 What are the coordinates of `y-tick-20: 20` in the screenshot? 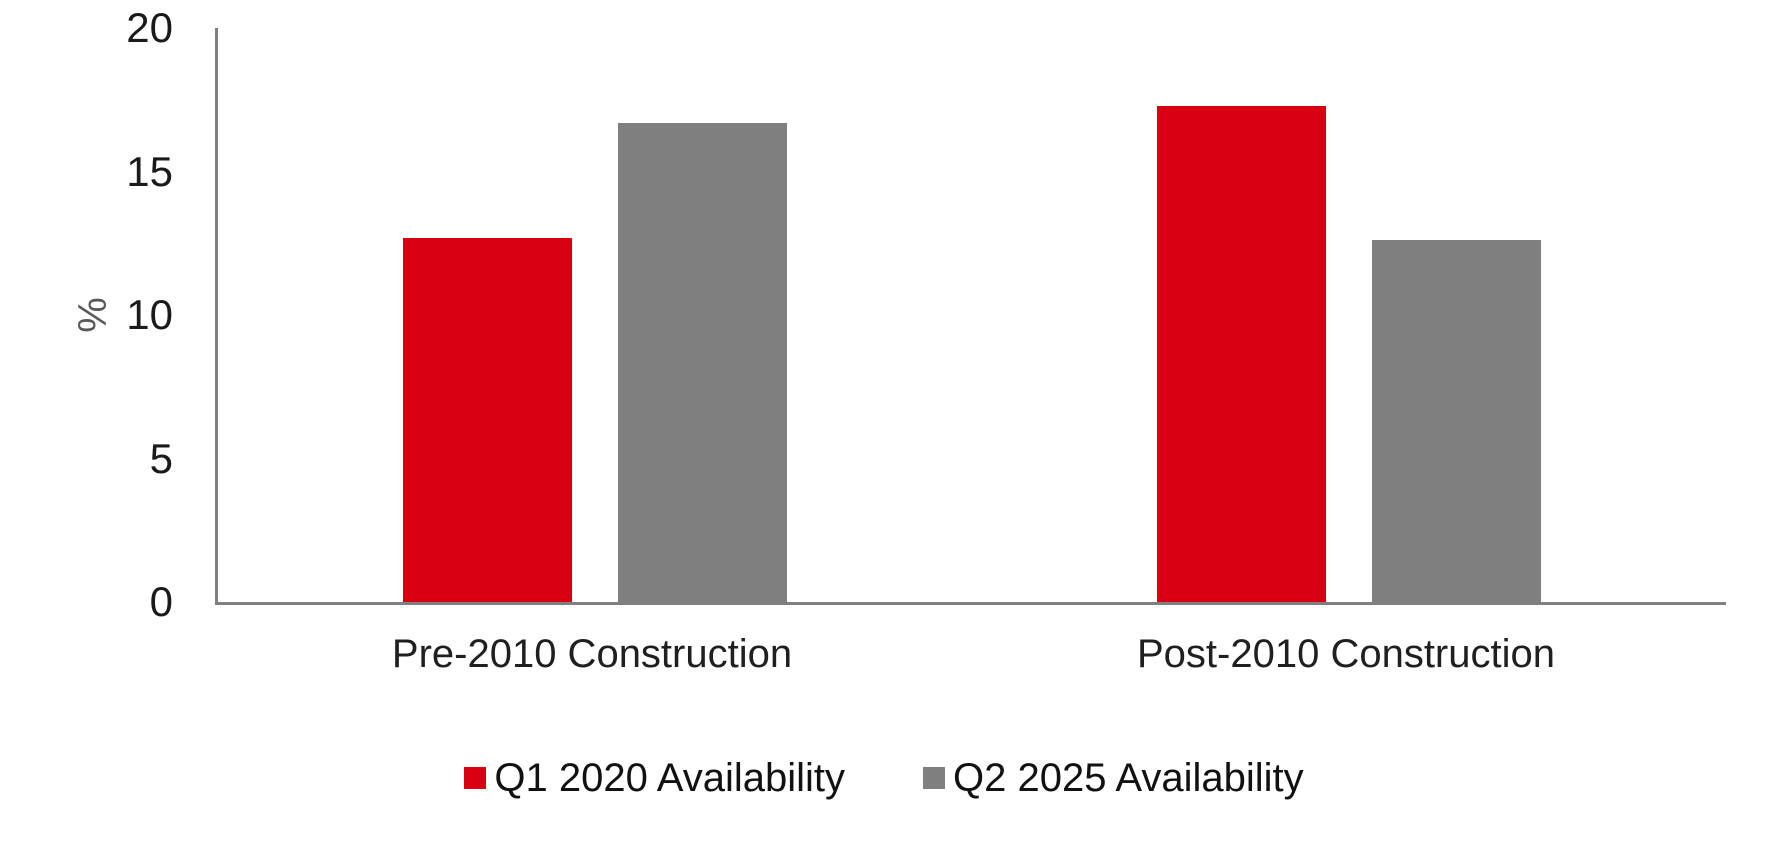 It's located at (149, 27).